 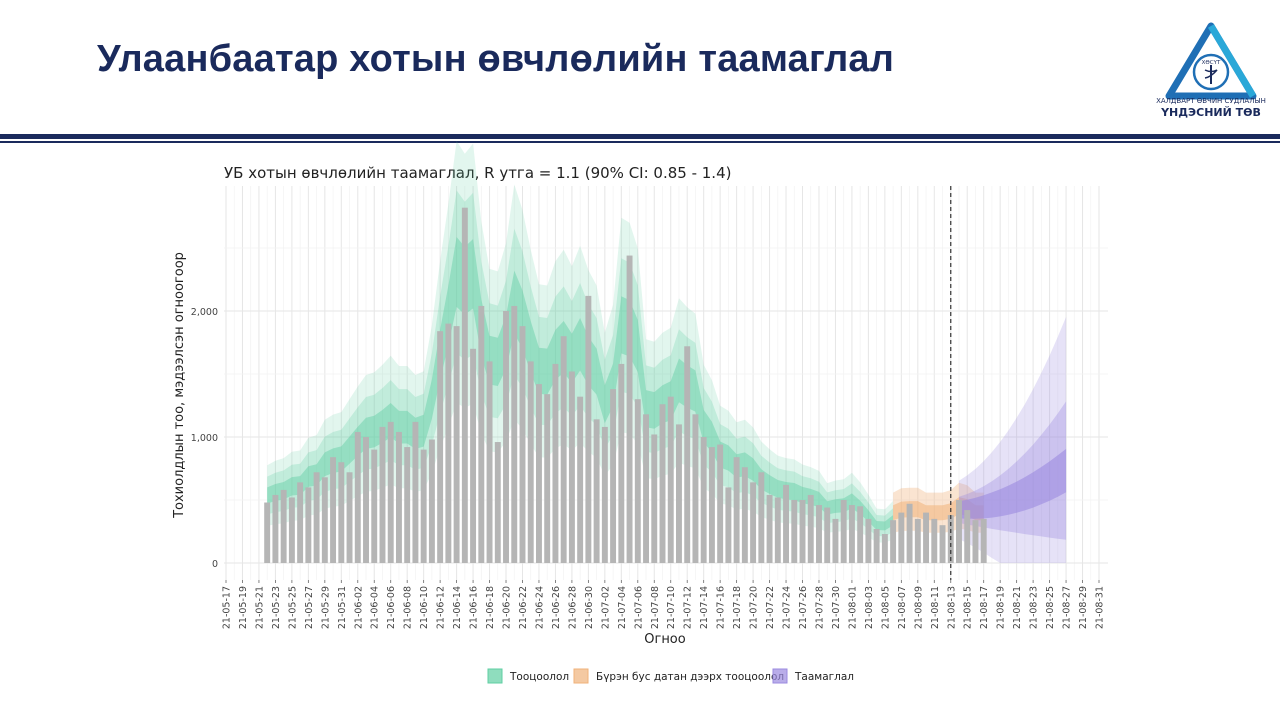 I want to click on x-tick-label: 21-06-26, so click(x=556, y=607).